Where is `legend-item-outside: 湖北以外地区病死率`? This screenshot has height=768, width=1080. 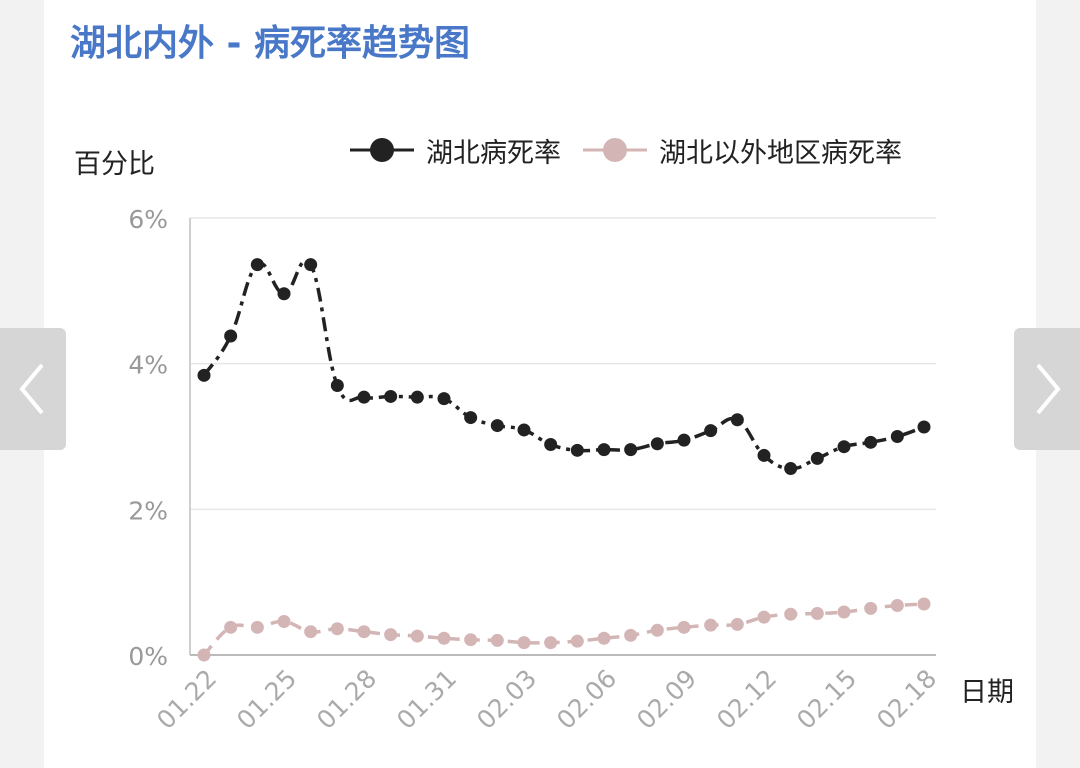
legend-item-outside: 湖北以外地区病死率 is located at coordinates (742, 150).